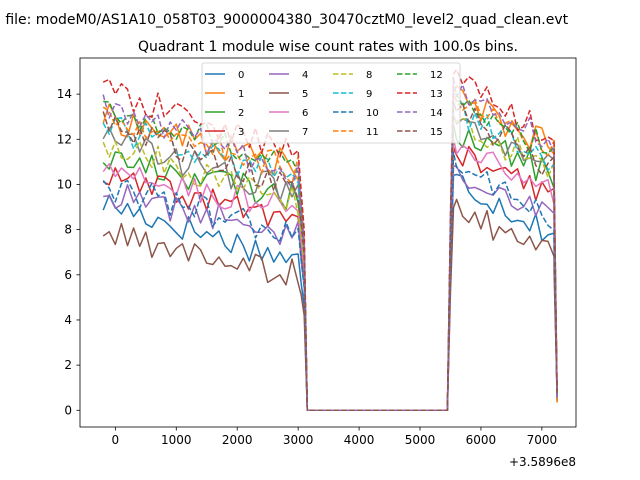  Describe the element at coordinates (68, 320) in the screenshot. I see `y-tick-label: 4` at that location.